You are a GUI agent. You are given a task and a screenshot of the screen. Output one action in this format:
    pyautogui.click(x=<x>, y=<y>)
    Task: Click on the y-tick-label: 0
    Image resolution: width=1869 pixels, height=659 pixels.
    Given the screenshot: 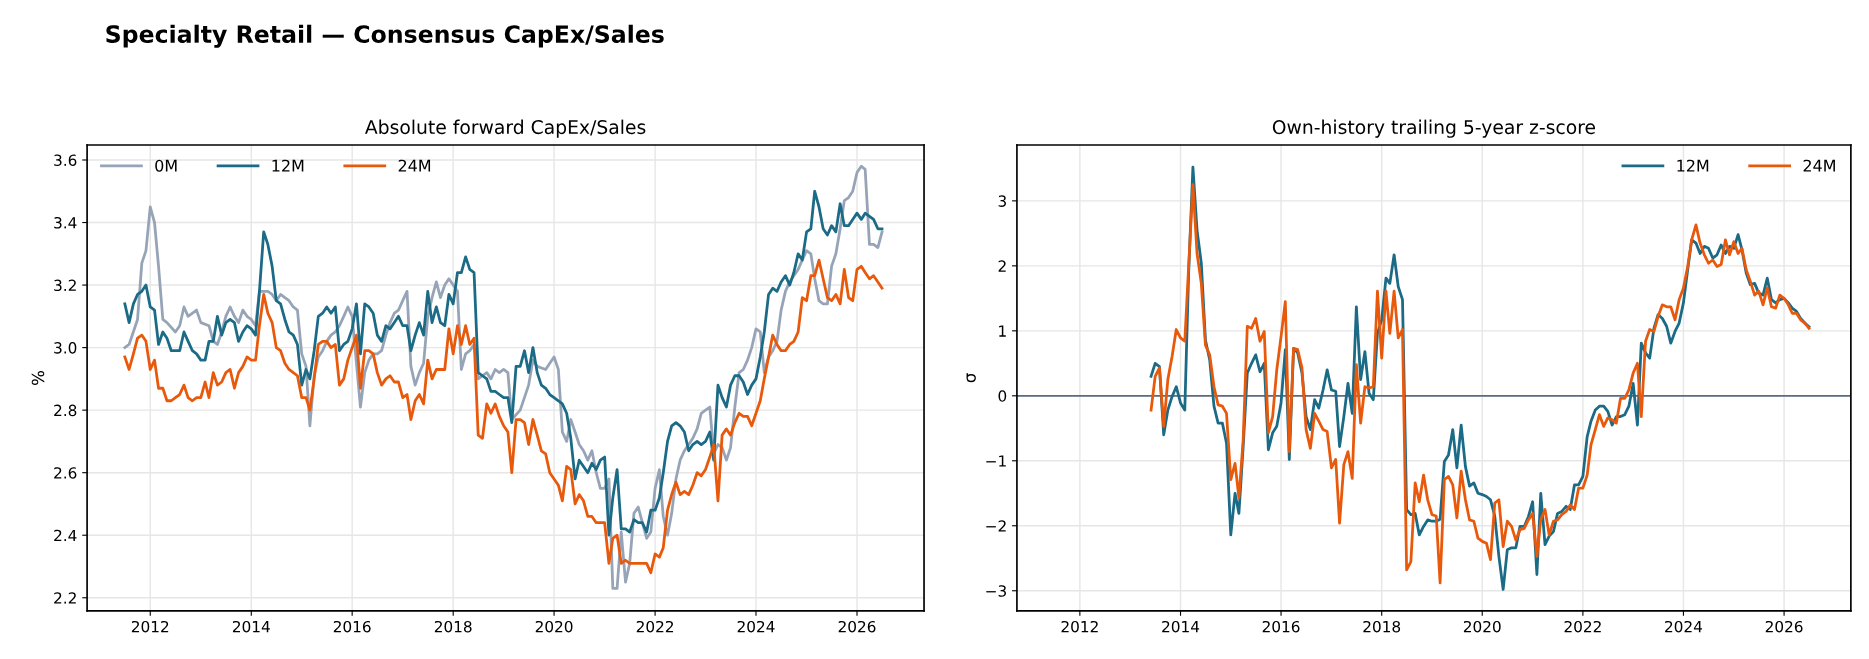 What is the action you would take?
    pyautogui.click(x=1002, y=396)
    